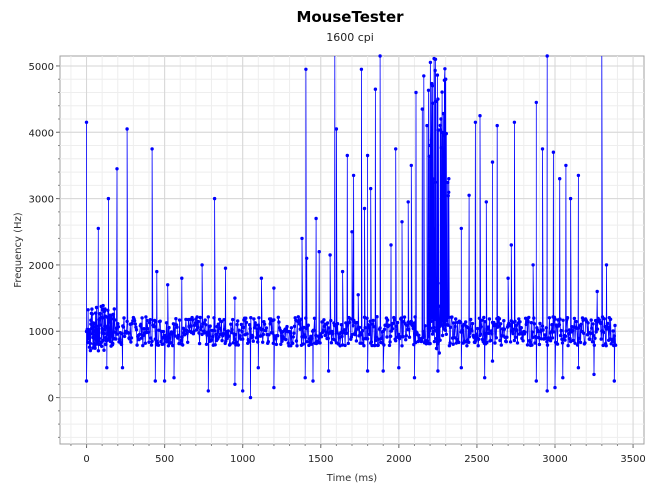 This screenshot has height=495, width=660. I want to click on y-tick-label: 1000, so click(41, 332).